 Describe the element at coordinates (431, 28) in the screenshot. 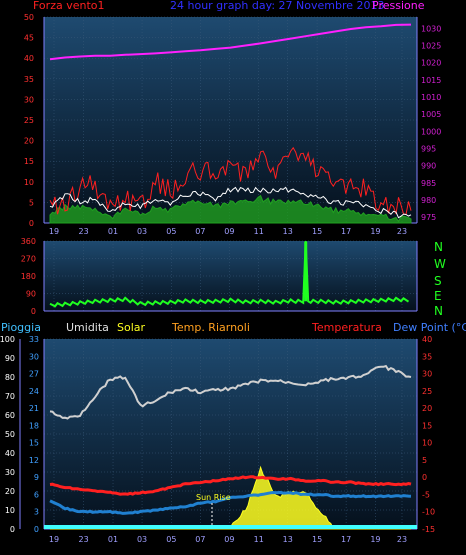

I see `y-tick-pressure: 1030` at that location.